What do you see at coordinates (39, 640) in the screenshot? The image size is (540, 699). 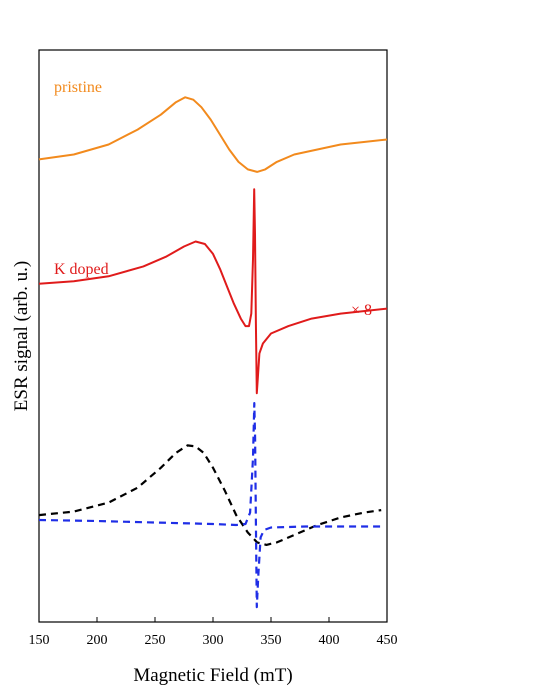 I see `x-tick-label-0: 150` at bounding box center [39, 640].